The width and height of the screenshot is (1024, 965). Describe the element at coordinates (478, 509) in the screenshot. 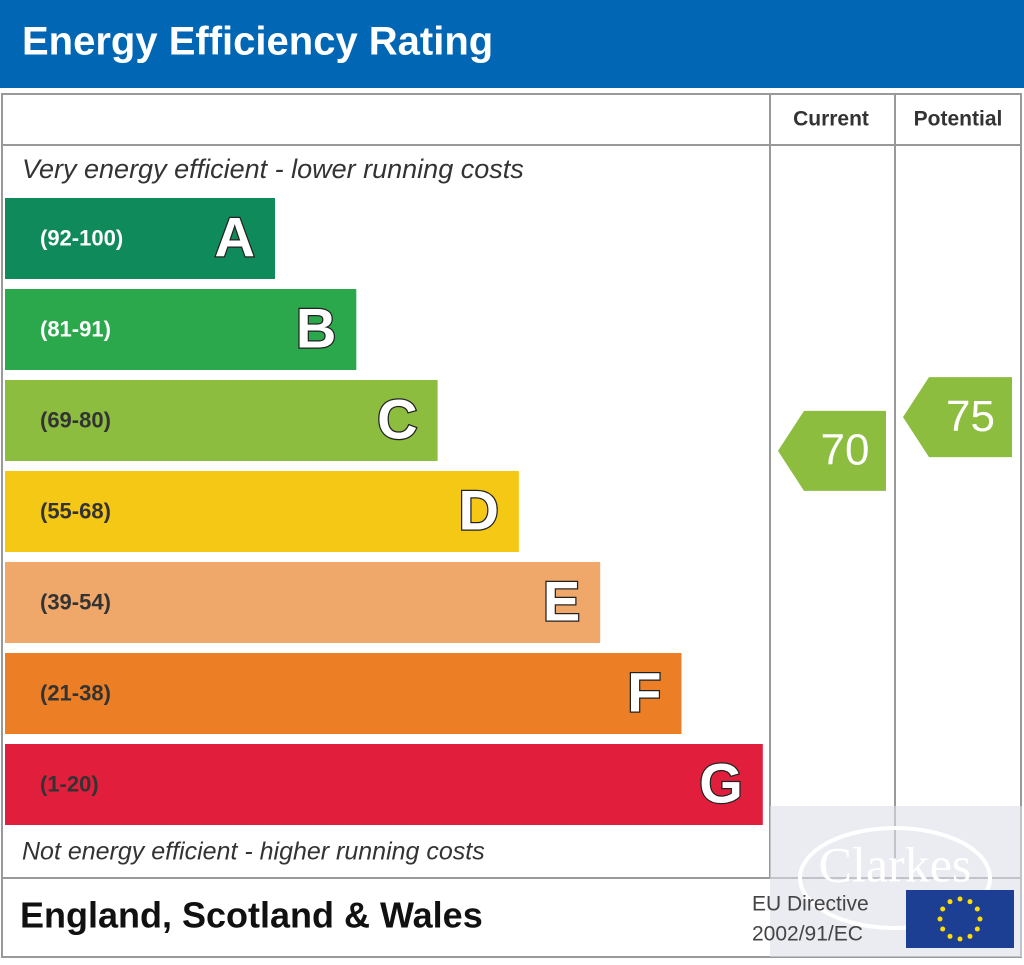

I see `band-letter: D` at that location.